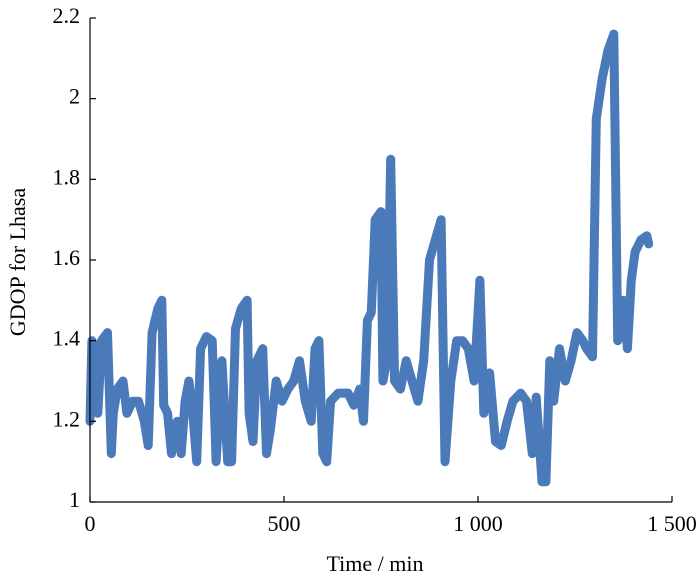 The image size is (700, 581). Describe the element at coordinates (284, 523) in the screenshot. I see `x-tick-label: 500` at that location.